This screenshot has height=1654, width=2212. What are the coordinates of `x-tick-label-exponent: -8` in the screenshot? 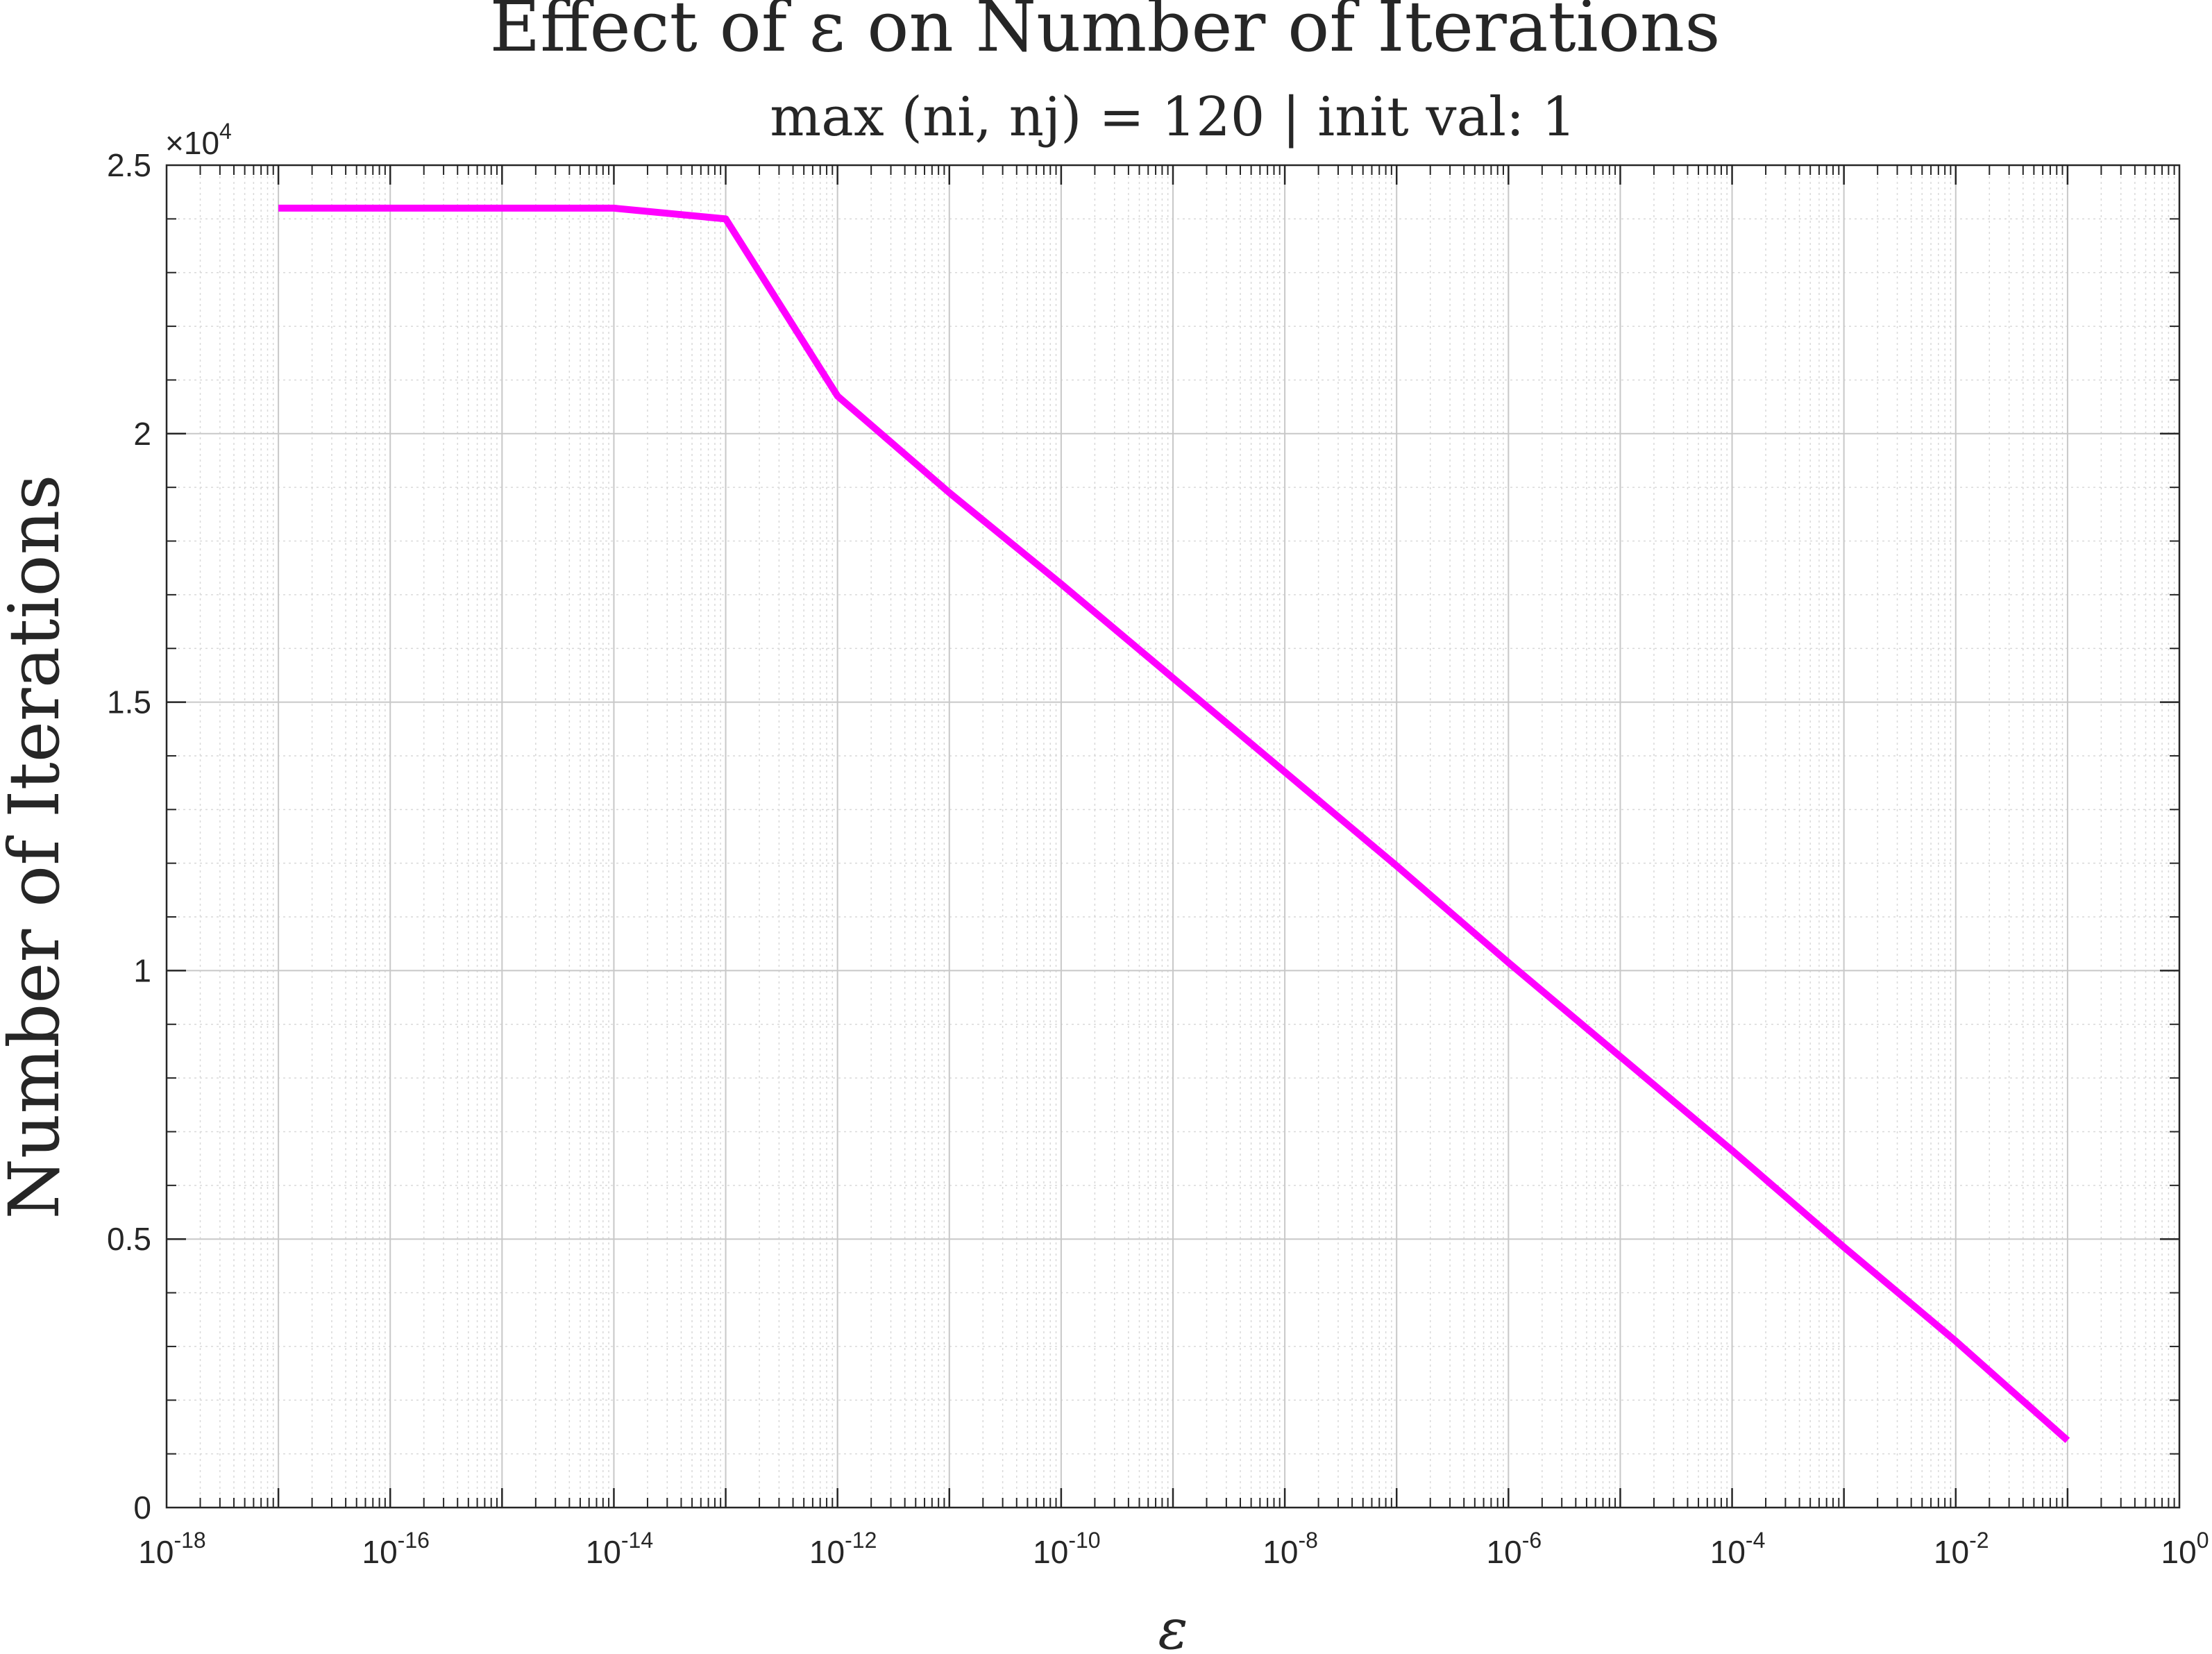 It's located at (1308, 1541).